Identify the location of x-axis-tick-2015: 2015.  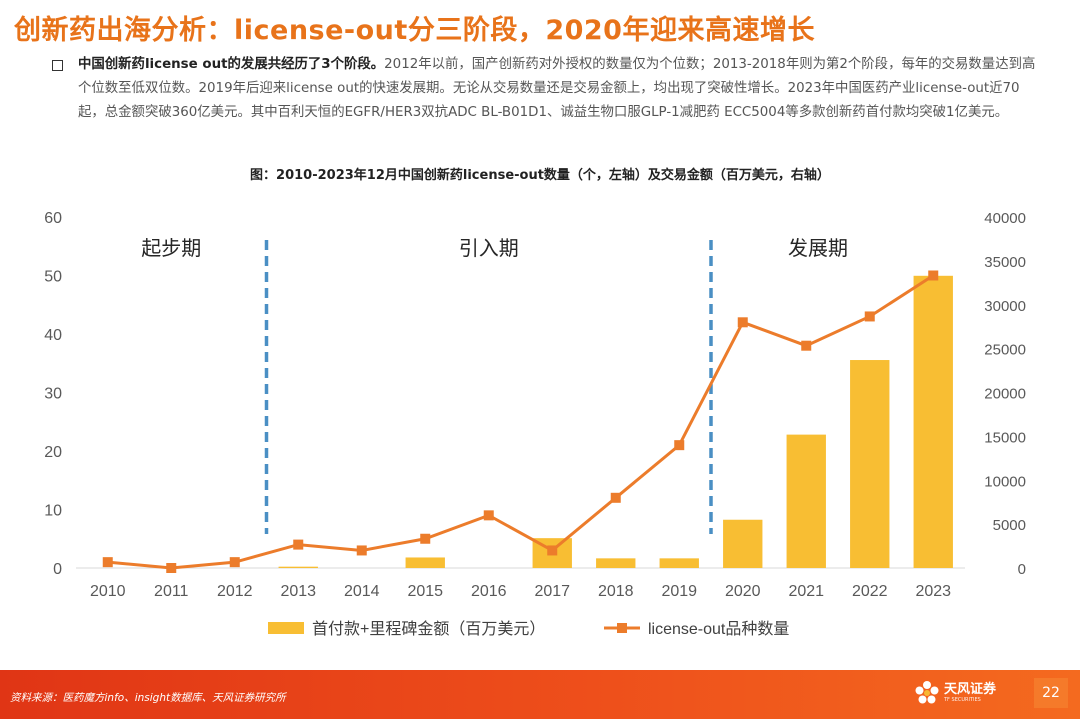
(425, 591).